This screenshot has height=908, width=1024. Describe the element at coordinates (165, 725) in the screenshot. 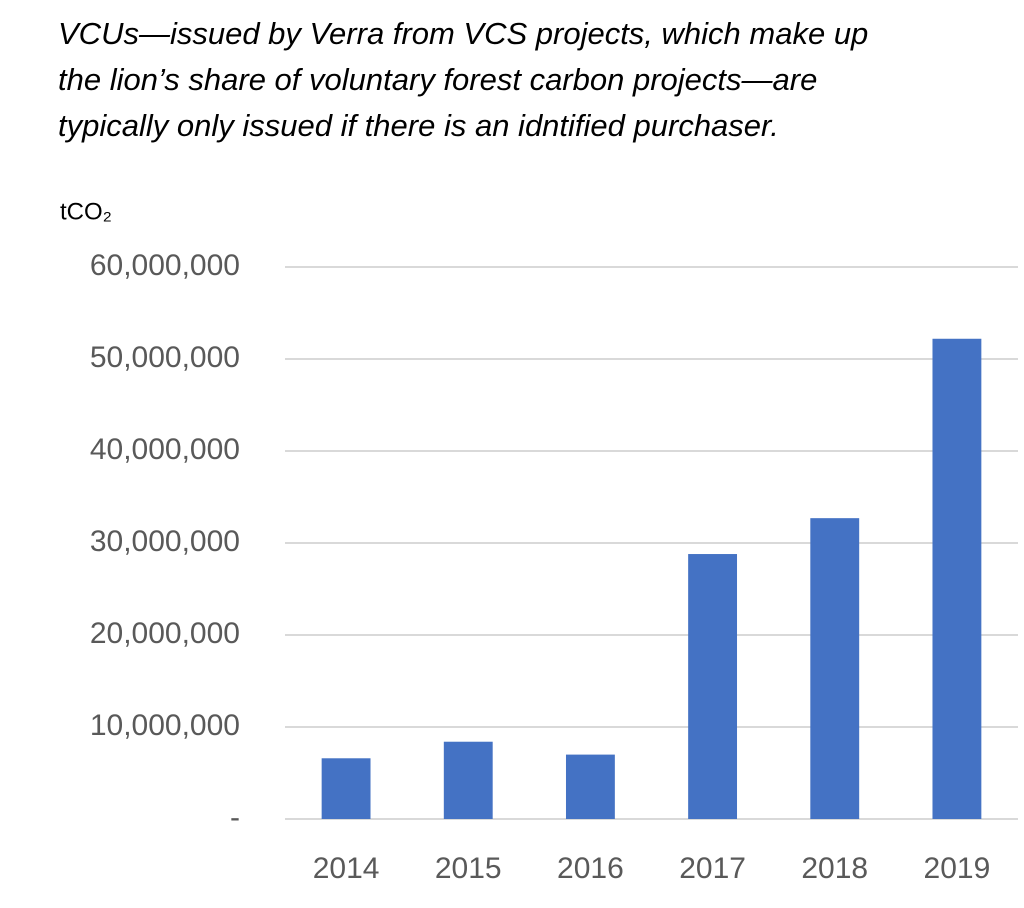

I see `y-tick-label: 10,000,000` at that location.